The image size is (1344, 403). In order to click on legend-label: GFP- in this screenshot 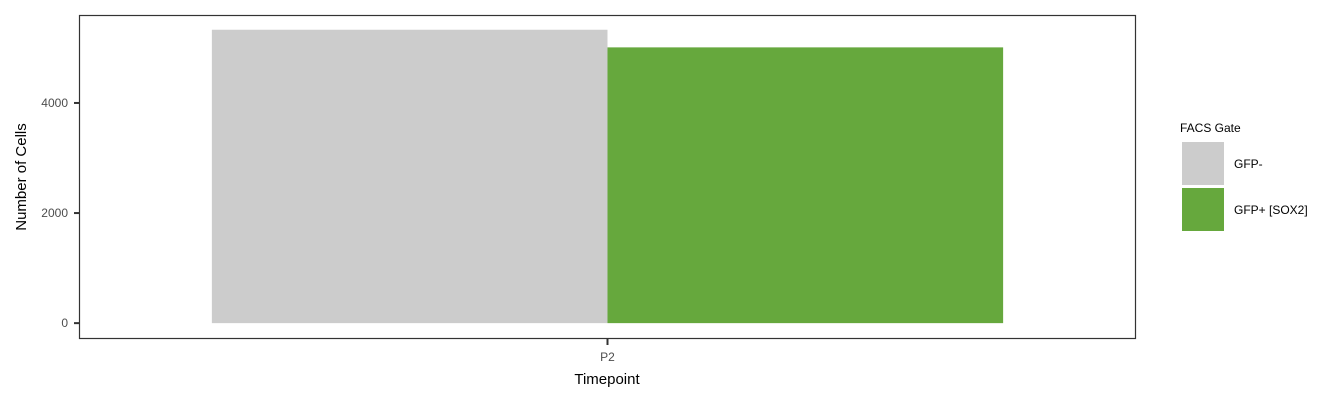, I will do `click(1248, 164)`.